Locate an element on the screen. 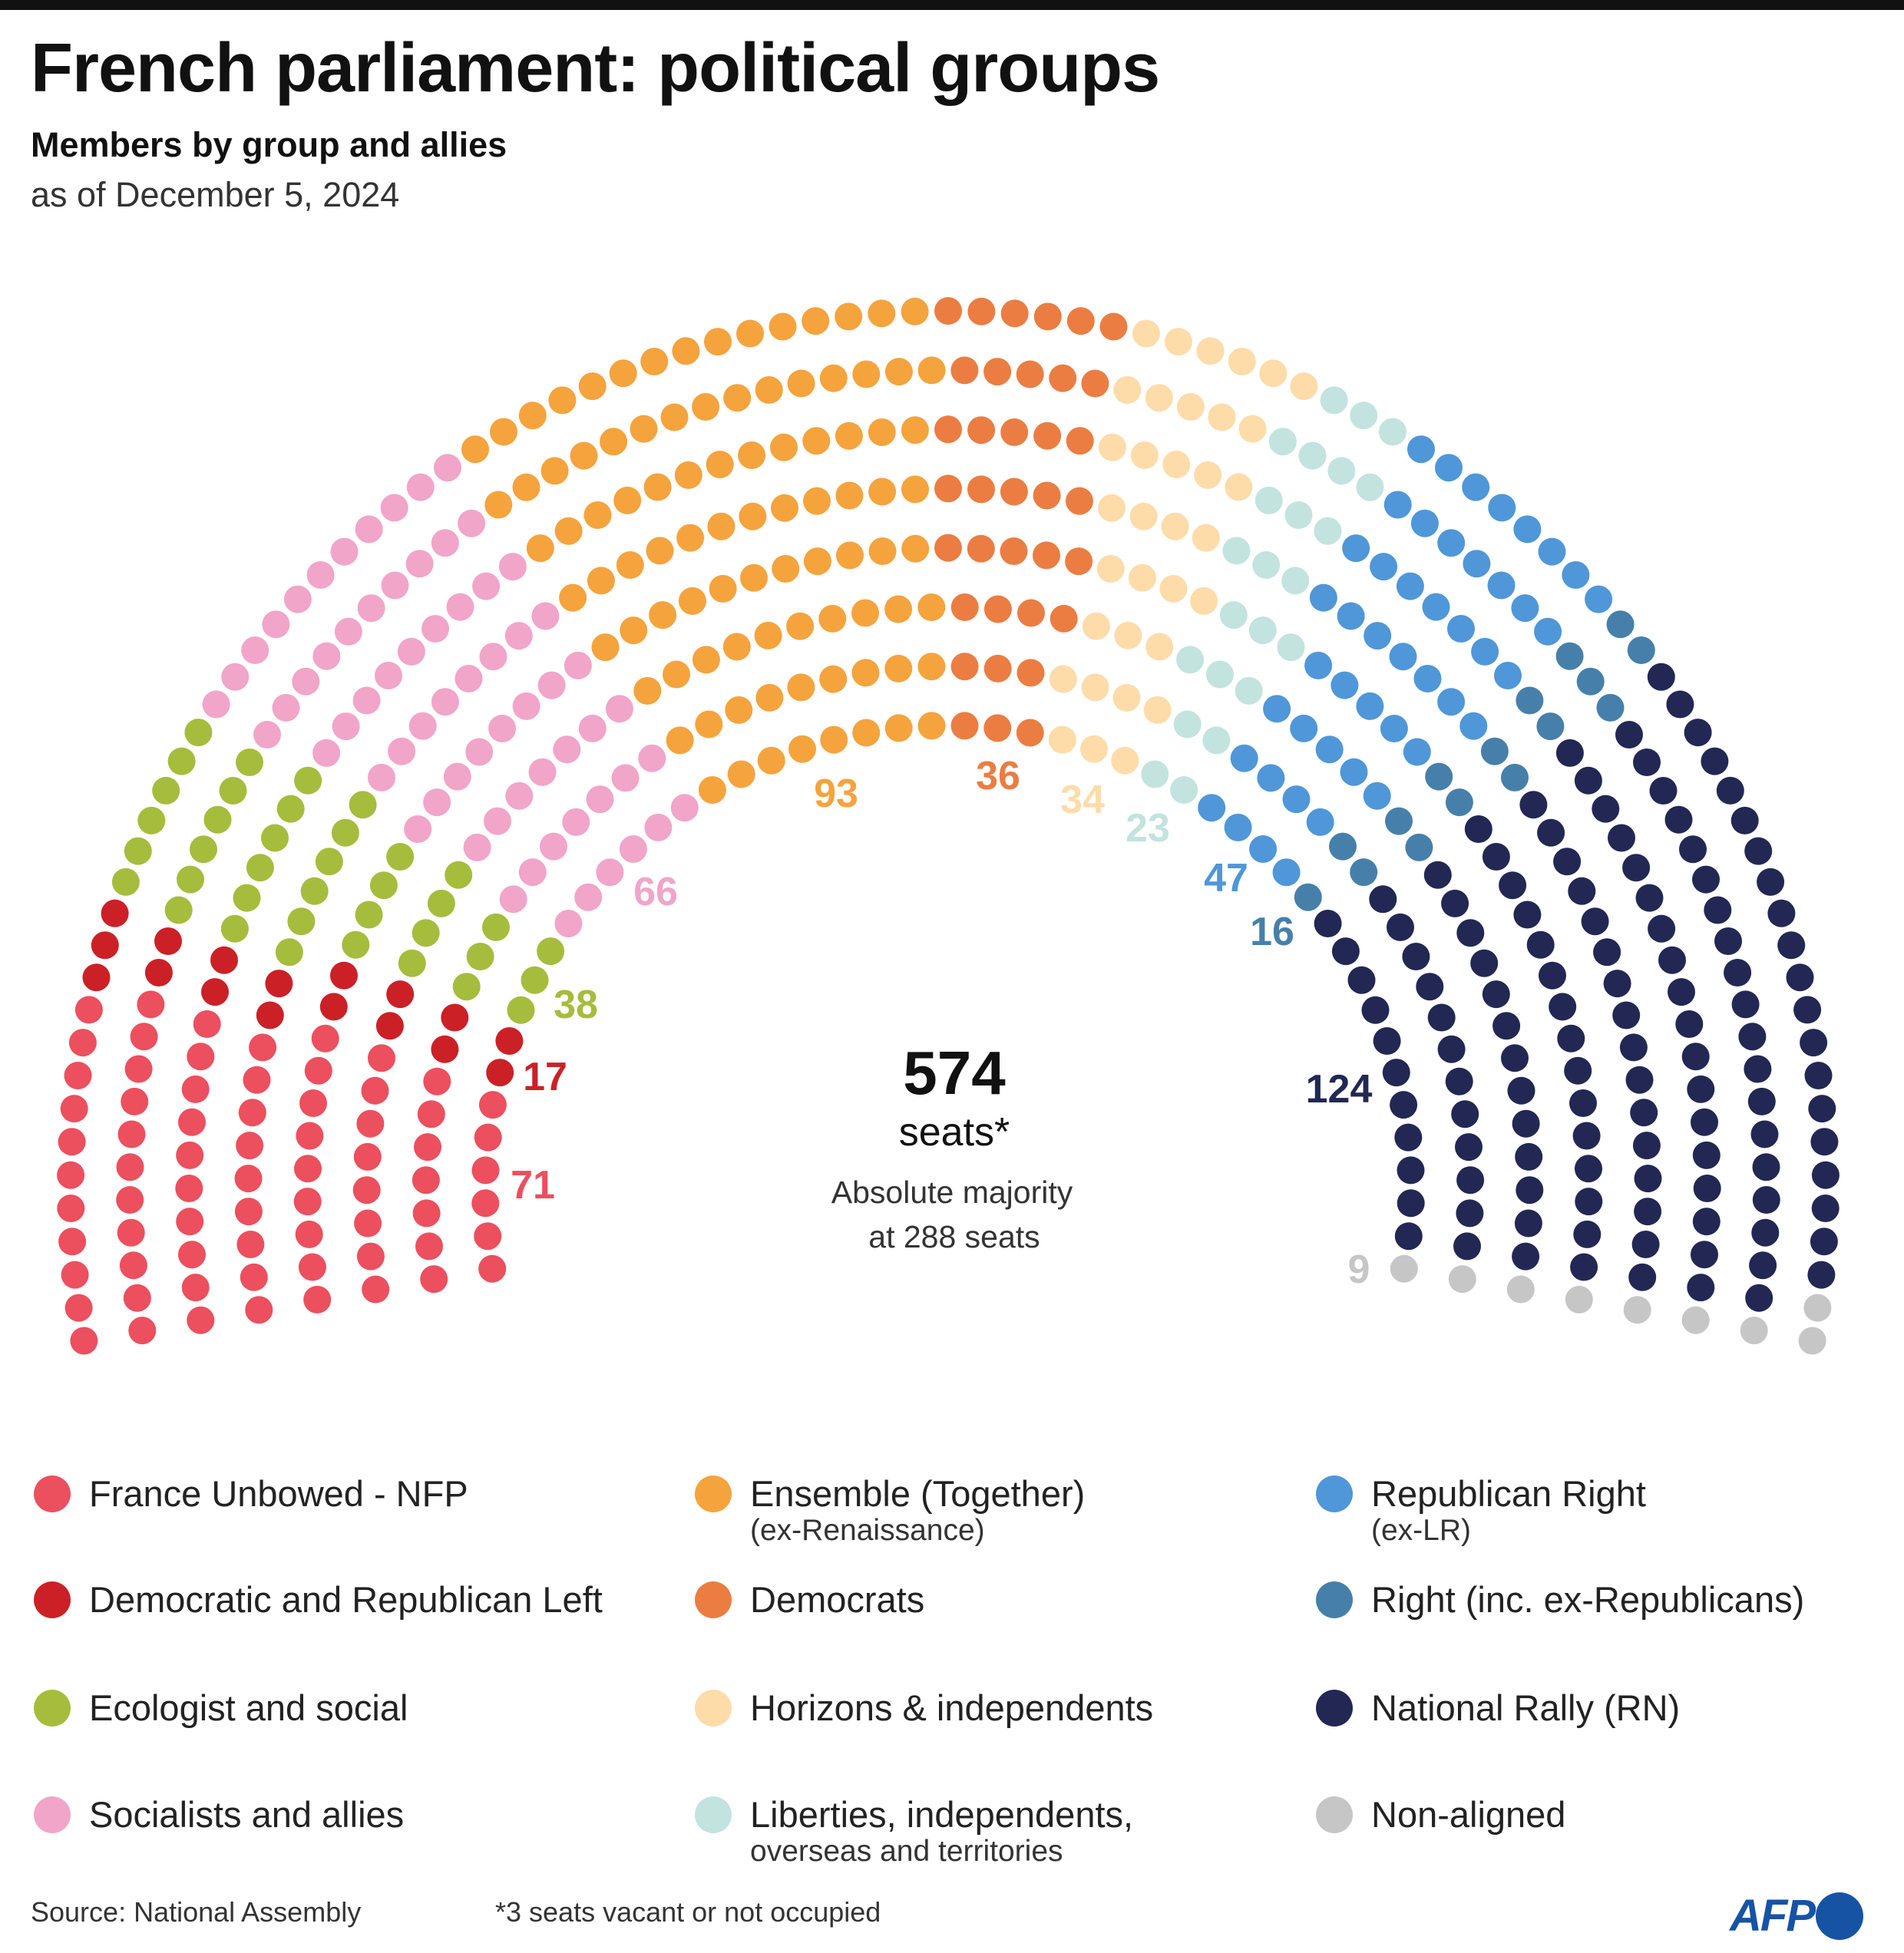 The height and width of the screenshot is (1953, 1904). total-seats-label: seats* is located at coordinates (954, 1132).